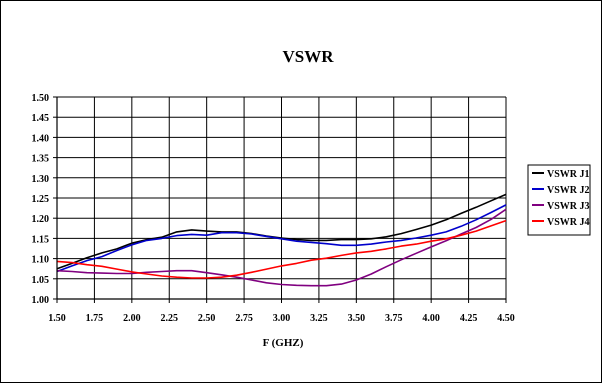 The height and width of the screenshot is (387, 602). I want to click on legend: VSWR J1 VSWR J2 VSWR J3 VSWR J4, so click(559, 200).